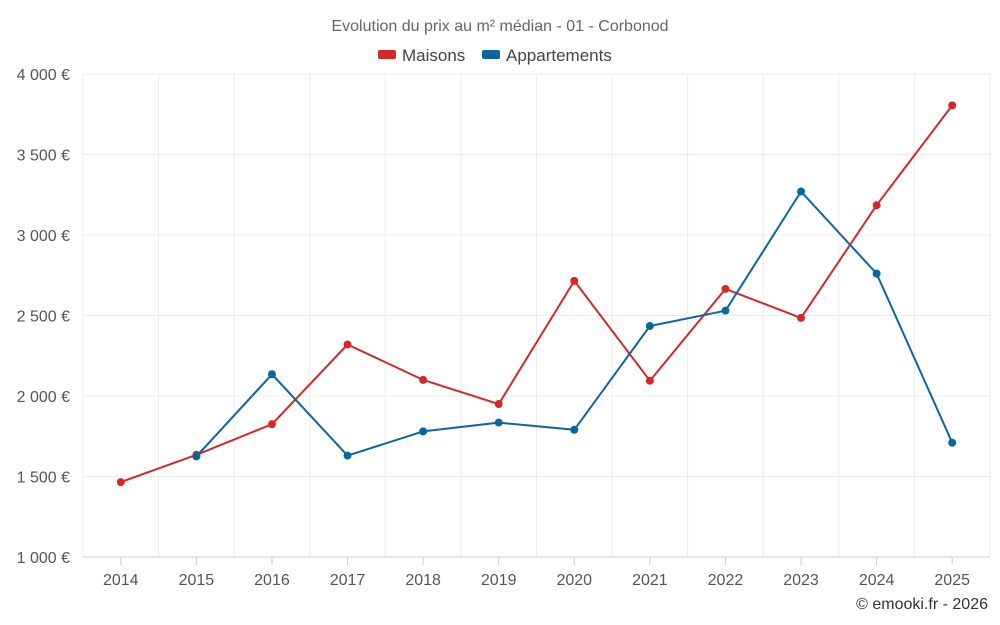 This screenshot has height=625, width=1000. Describe the element at coordinates (43, 156) in the screenshot. I see `y-tick-label: 3 500 €` at that location.